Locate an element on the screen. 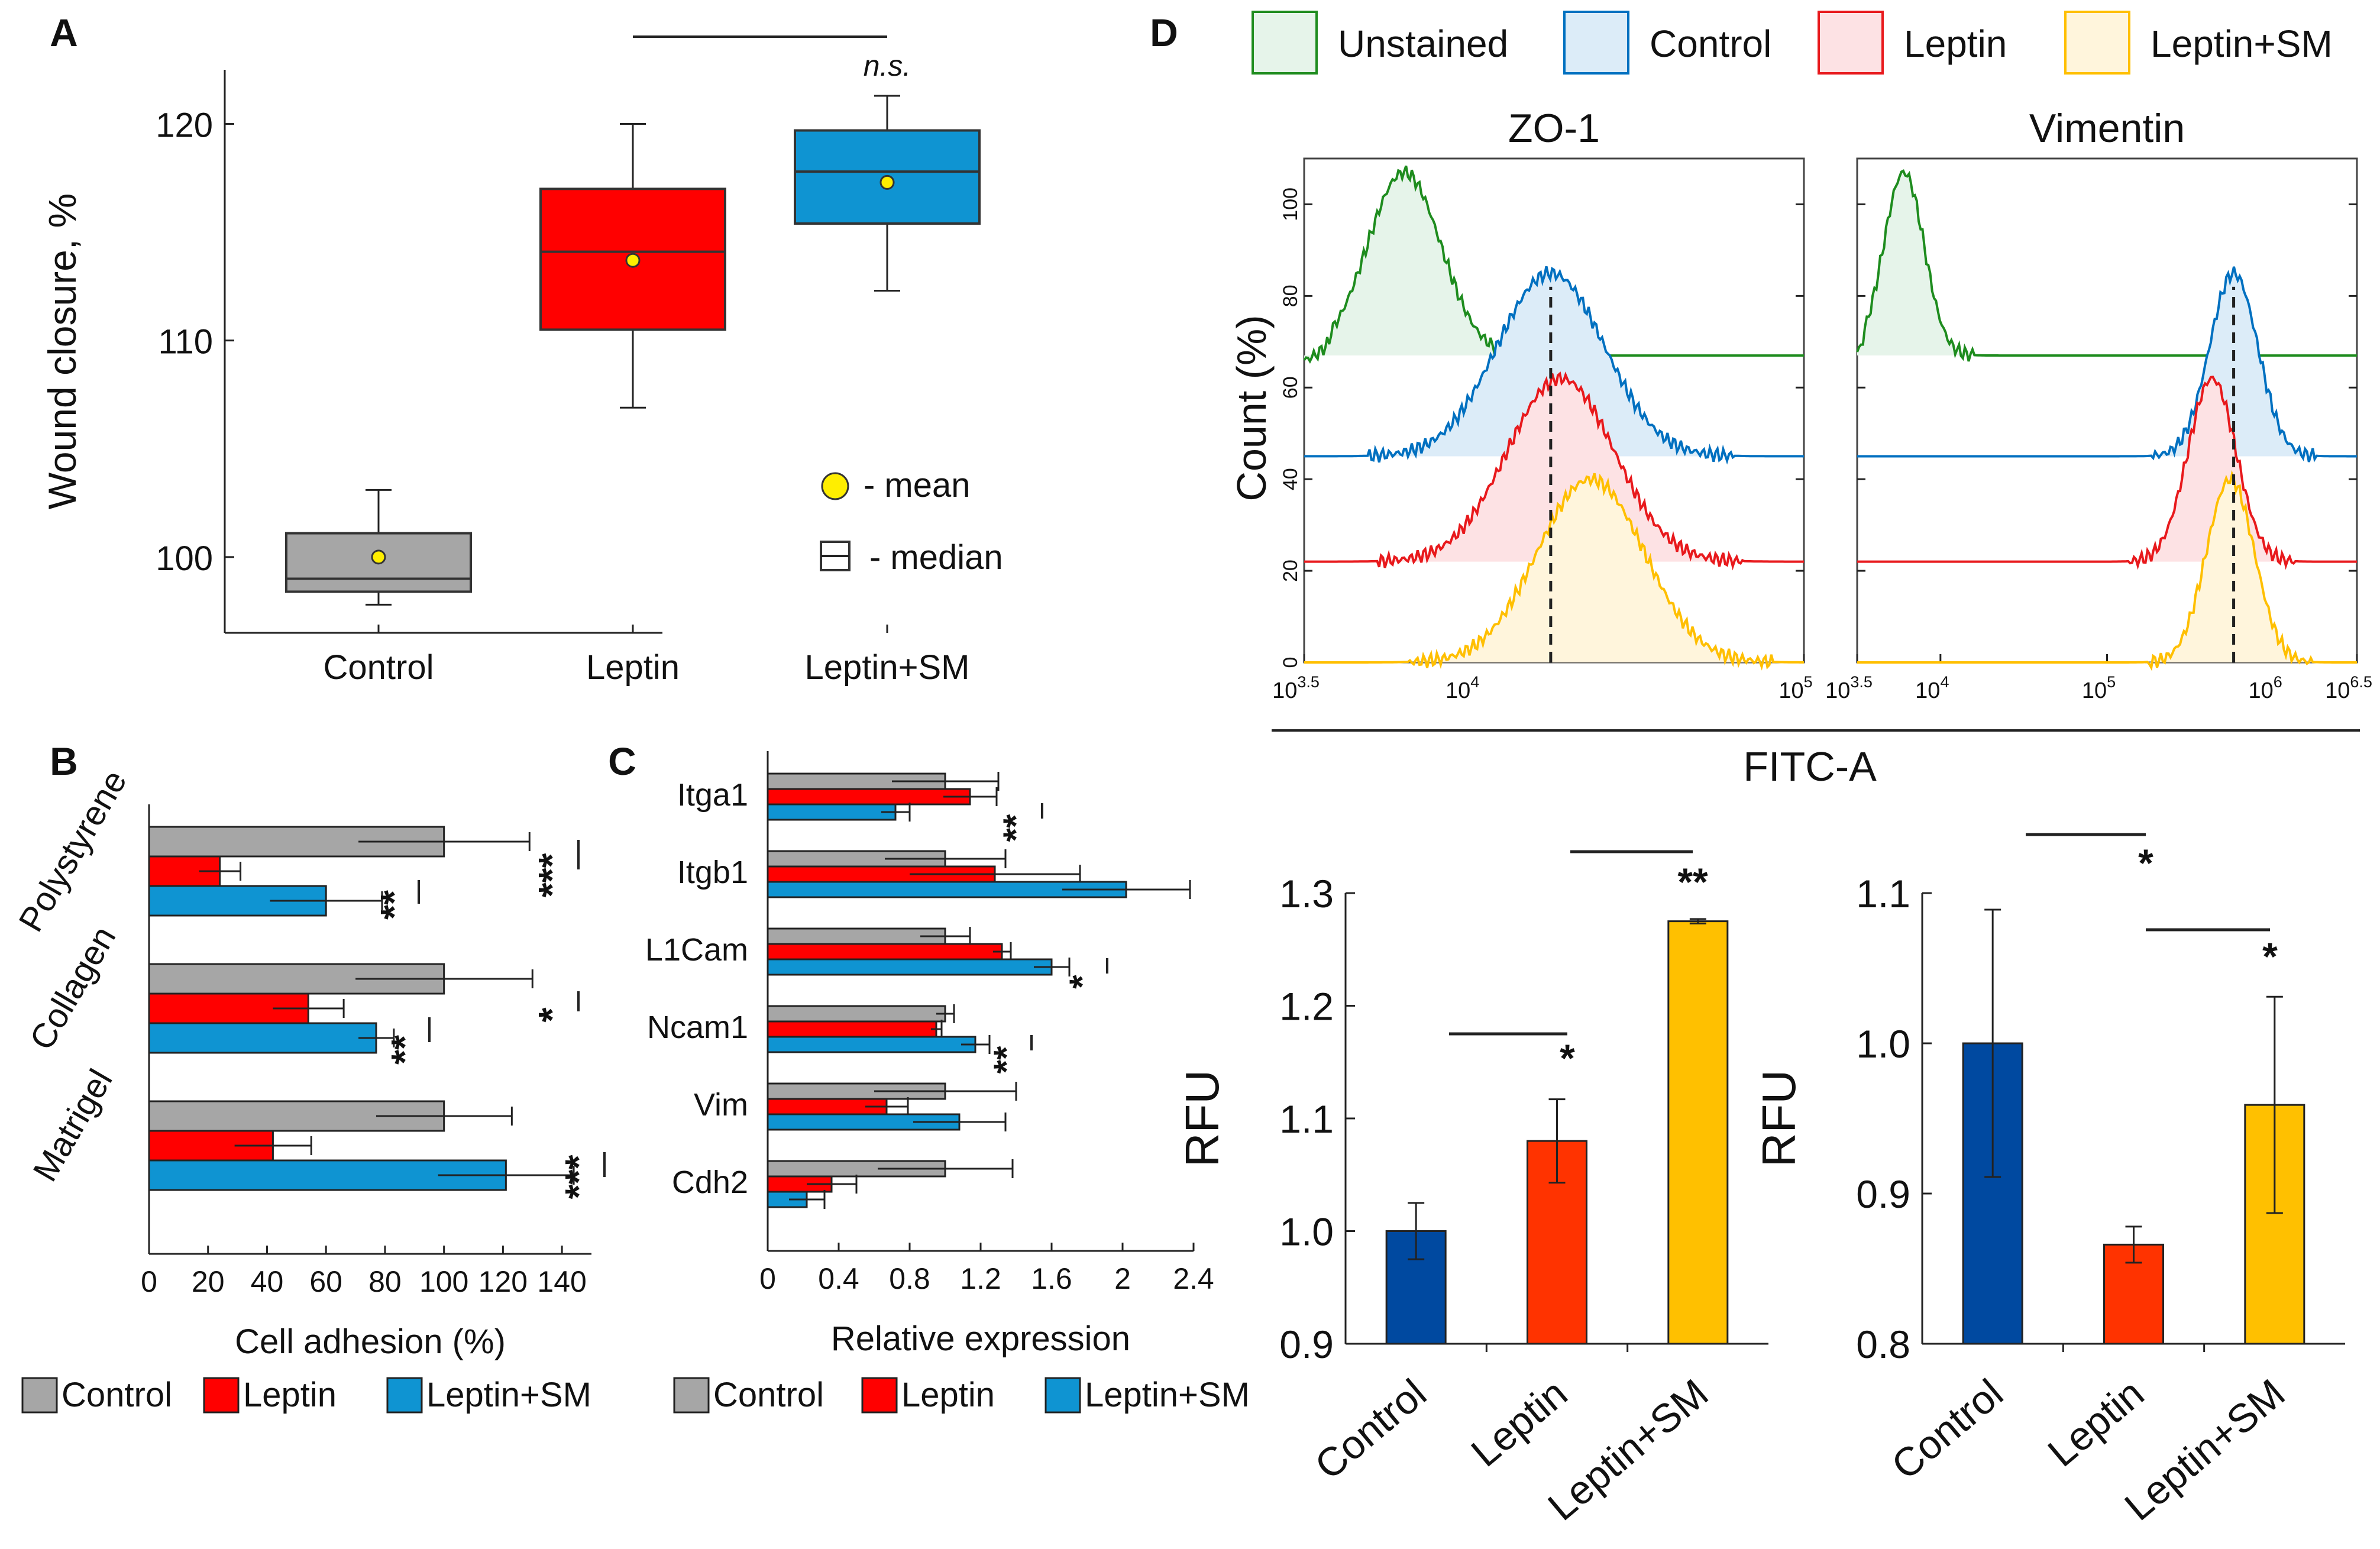 The height and width of the screenshot is (1549, 2380). legend-B-2-label: Leptin+SM is located at coordinates (508, 1395).